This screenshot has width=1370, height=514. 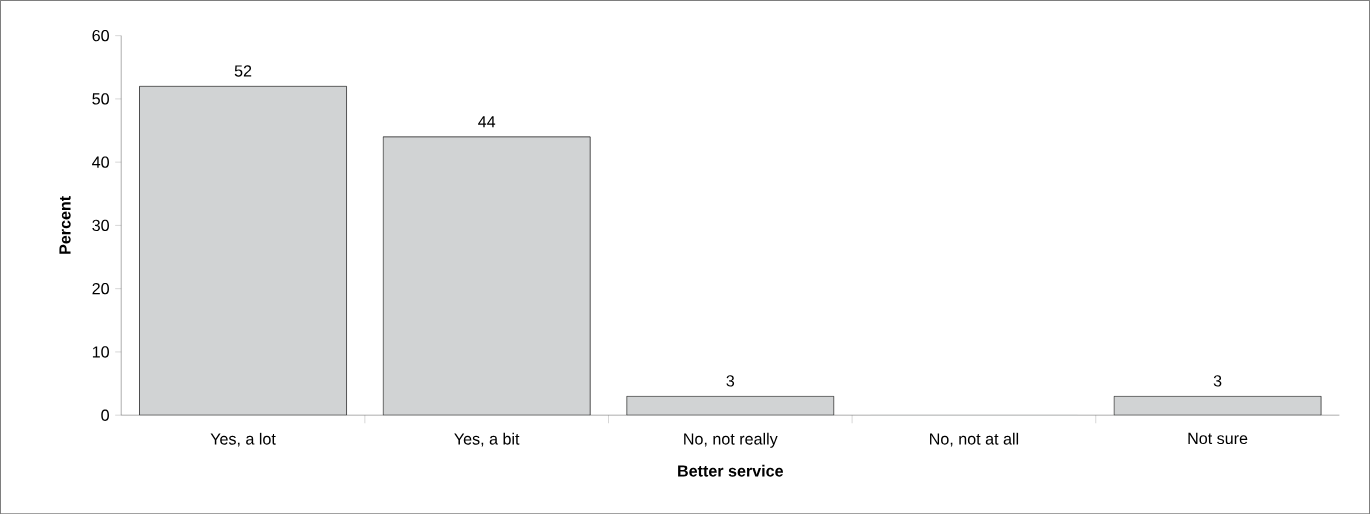 I want to click on data-label: 52, so click(x=243, y=71).